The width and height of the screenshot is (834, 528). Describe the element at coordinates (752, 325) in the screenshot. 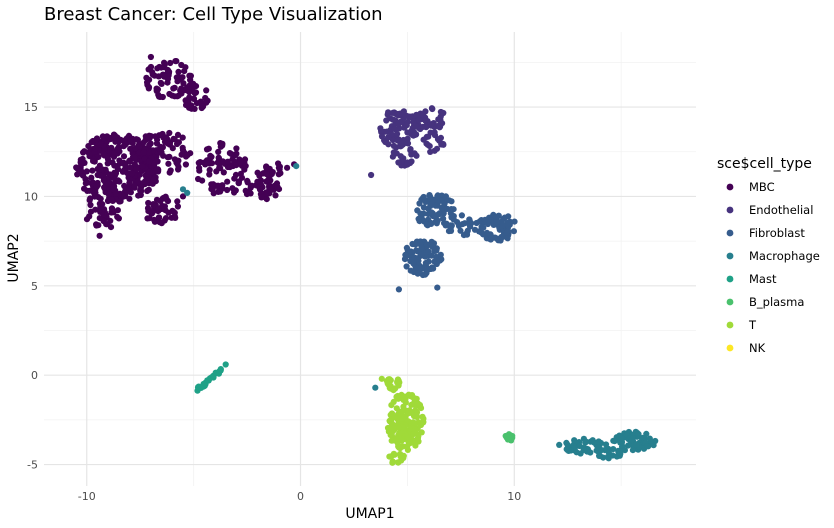

I see `legend-label-t: T` at that location.